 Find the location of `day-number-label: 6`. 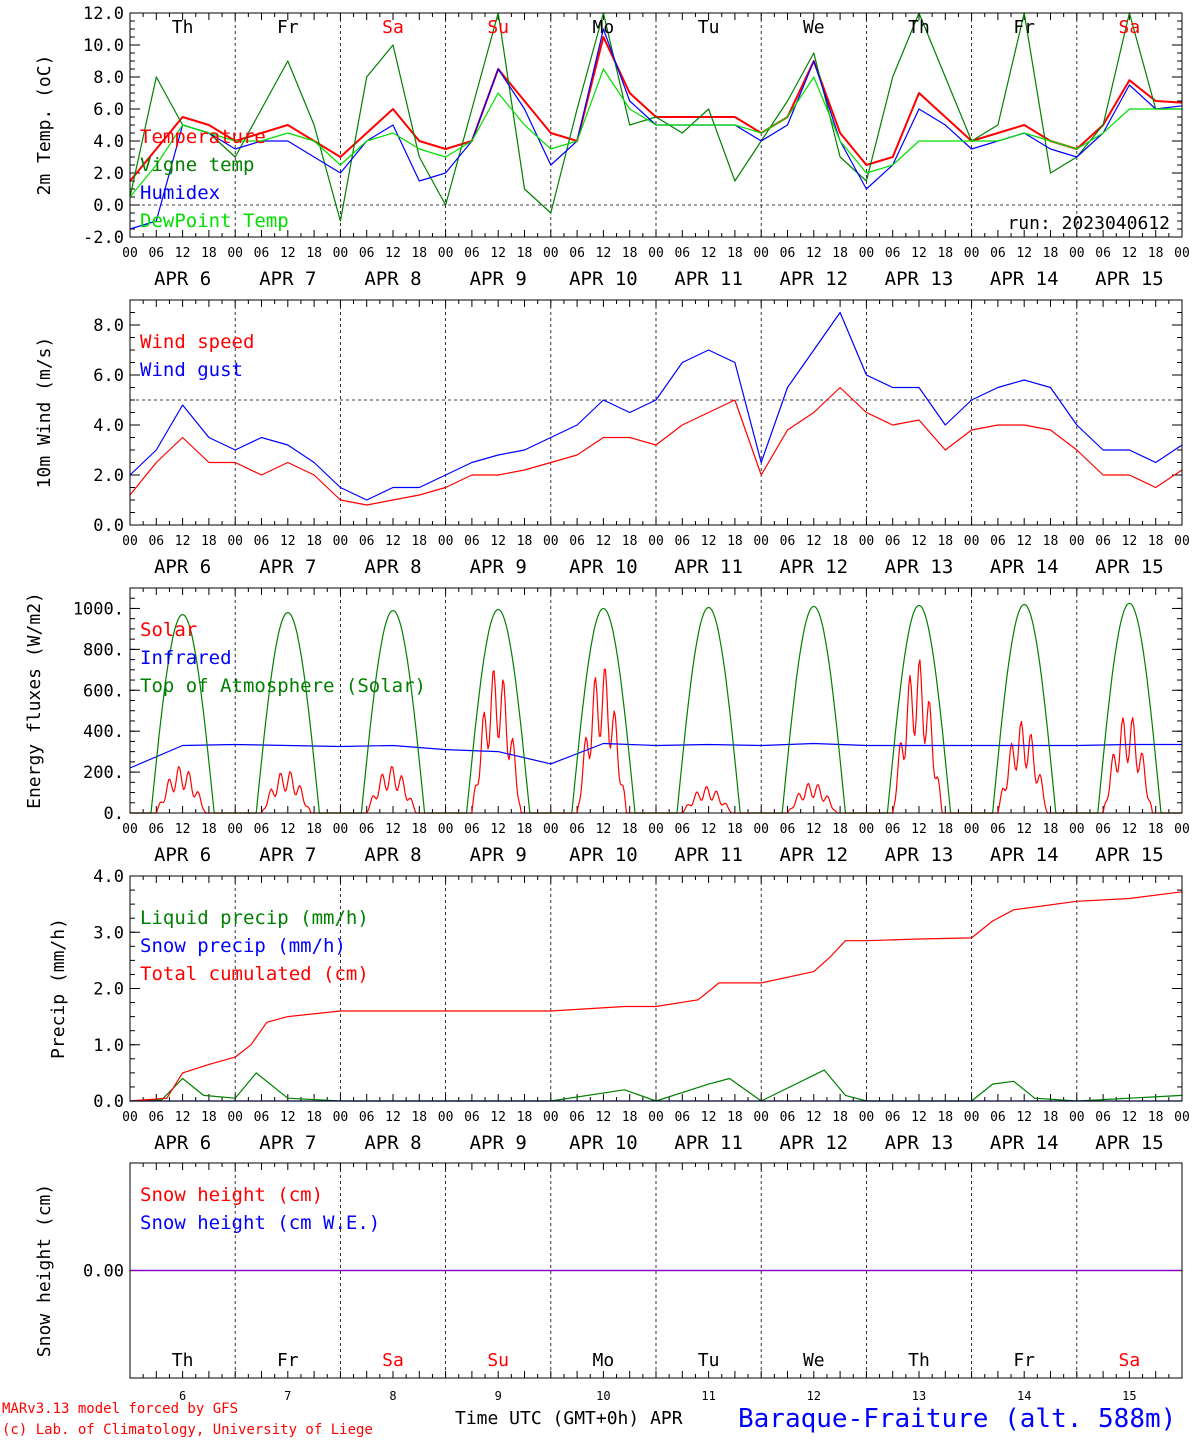

day-number-label: 6 is located at coordinates (182, 1396).